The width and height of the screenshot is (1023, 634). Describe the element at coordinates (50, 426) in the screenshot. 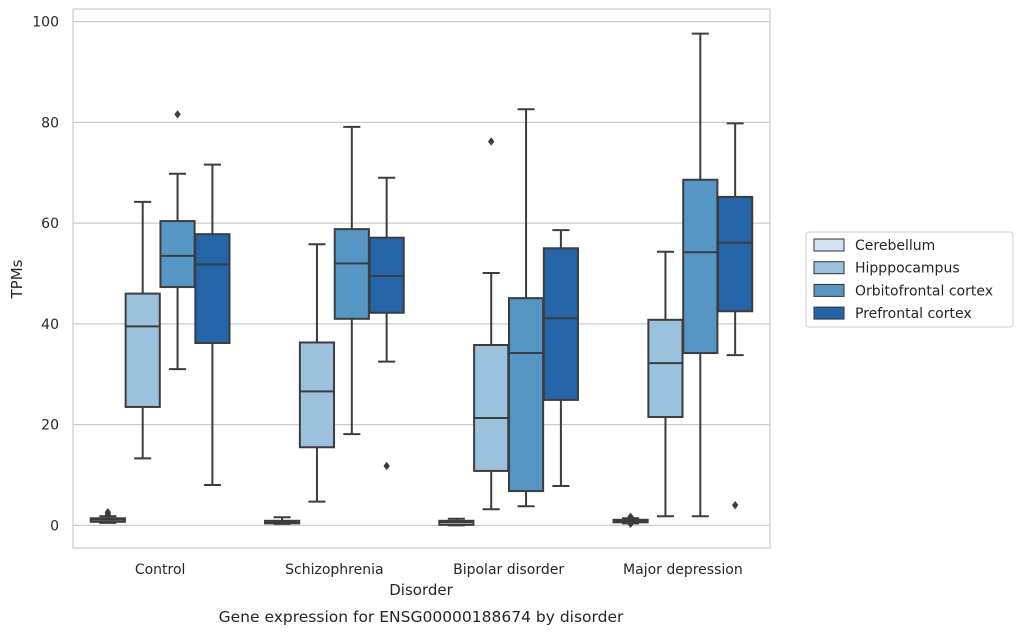

I see `y-tick-label: 20` at that location.